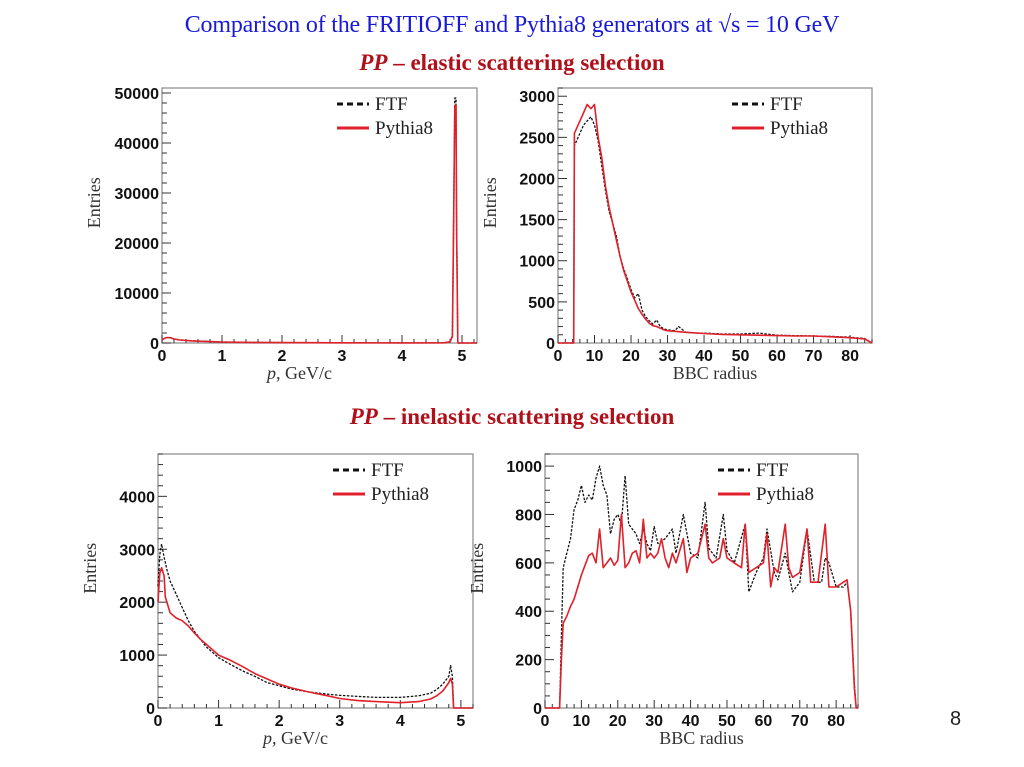 The height and width of the screenshot is (767, 1024). What do you see at coordinates (137, 94) in the screenshot?
I see `y-tick-label: 50000` at bounding box center [137, 94].